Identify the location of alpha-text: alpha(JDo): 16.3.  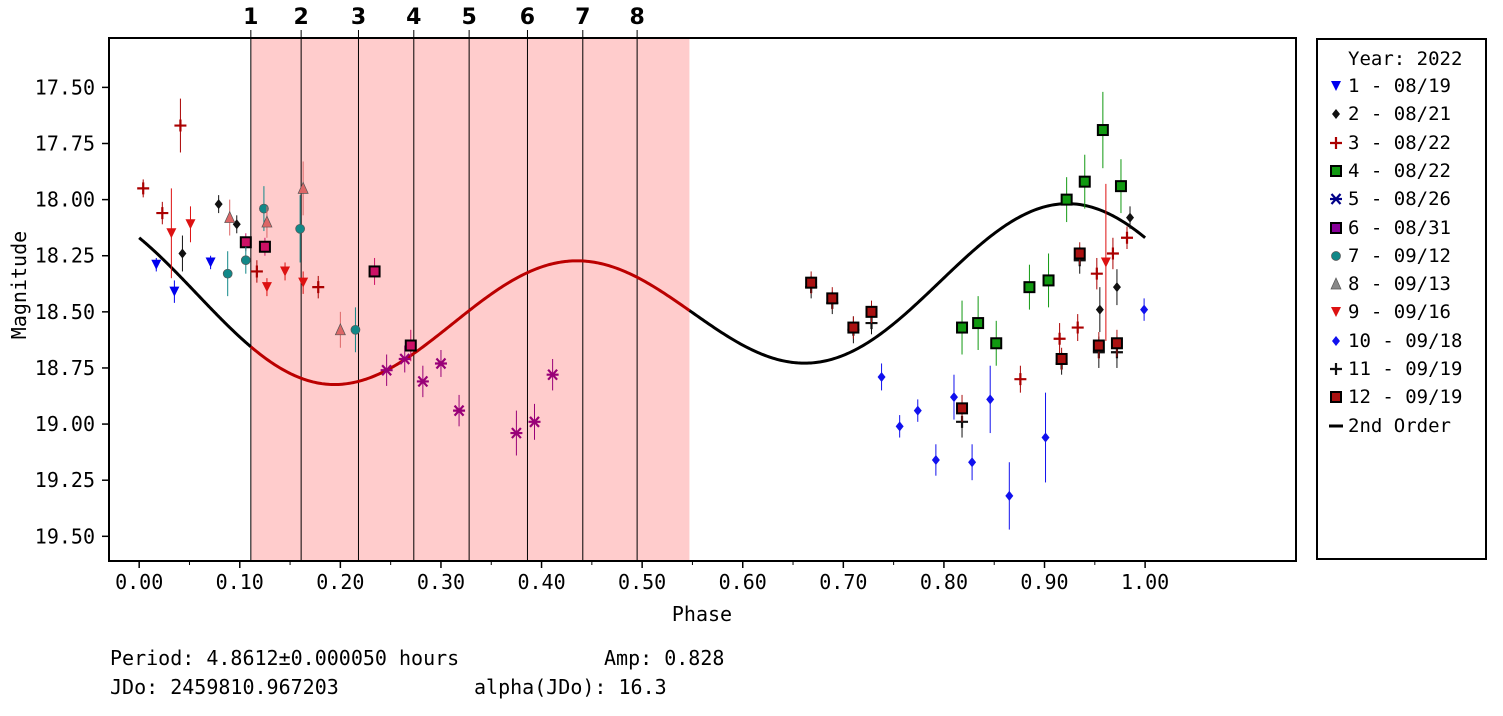
(570, 687).